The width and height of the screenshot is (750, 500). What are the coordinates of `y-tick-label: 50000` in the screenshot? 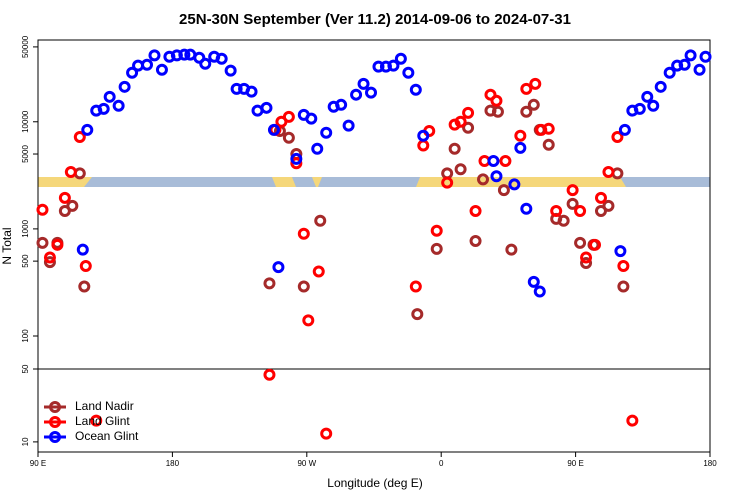 It's located at (25, 46).